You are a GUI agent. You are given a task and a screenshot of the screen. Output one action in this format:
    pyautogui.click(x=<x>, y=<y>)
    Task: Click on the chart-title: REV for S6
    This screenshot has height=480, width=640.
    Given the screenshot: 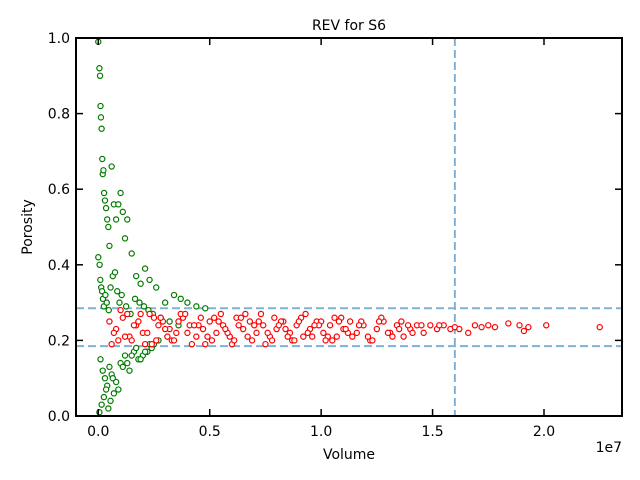 What is the action you would take?
    pyautogui.click(x=349, y=26)
    